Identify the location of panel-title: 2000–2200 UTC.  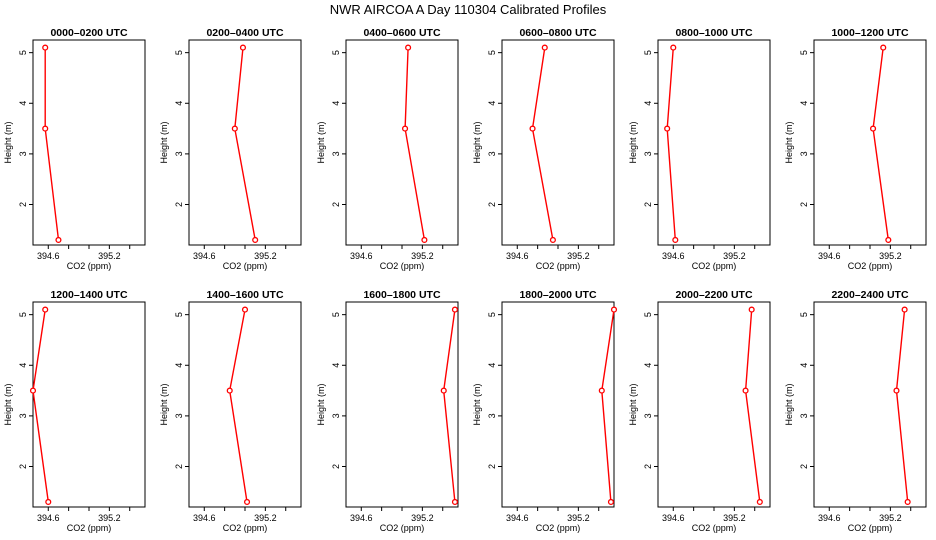
(713, 295).